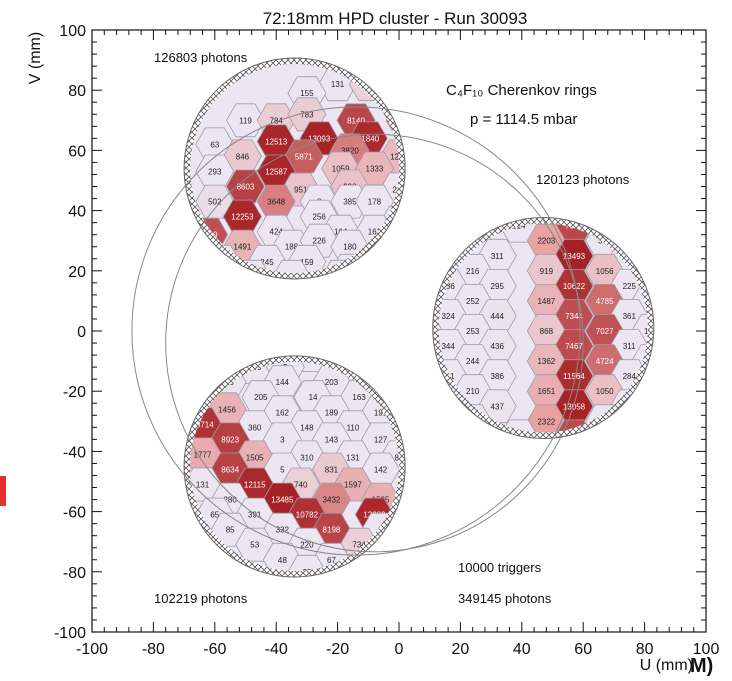 This screenshot has height=681, width=732. What do you see at coordinates (605, 301) in the screenshot?
I see `pixel-count: 4785` at bounding box center [605, 301].